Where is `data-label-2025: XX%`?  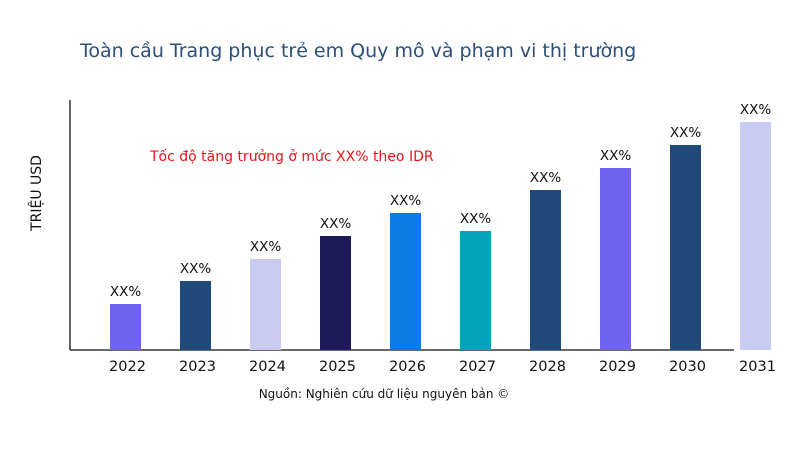
data-label-2025: XX% is located at coordinates (335, 224).